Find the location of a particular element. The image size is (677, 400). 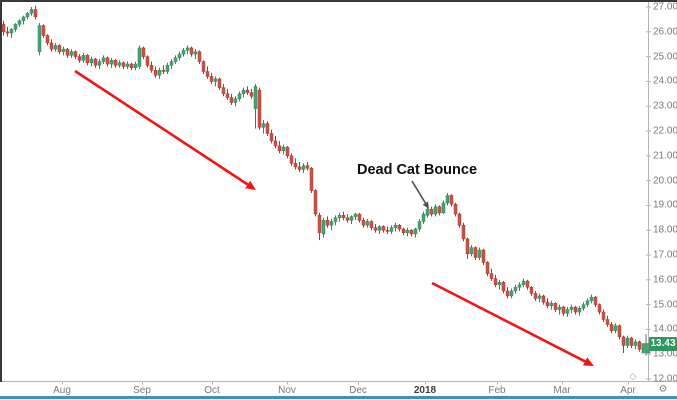

time-tick-label: Nov is located at coordinates (287, 390).